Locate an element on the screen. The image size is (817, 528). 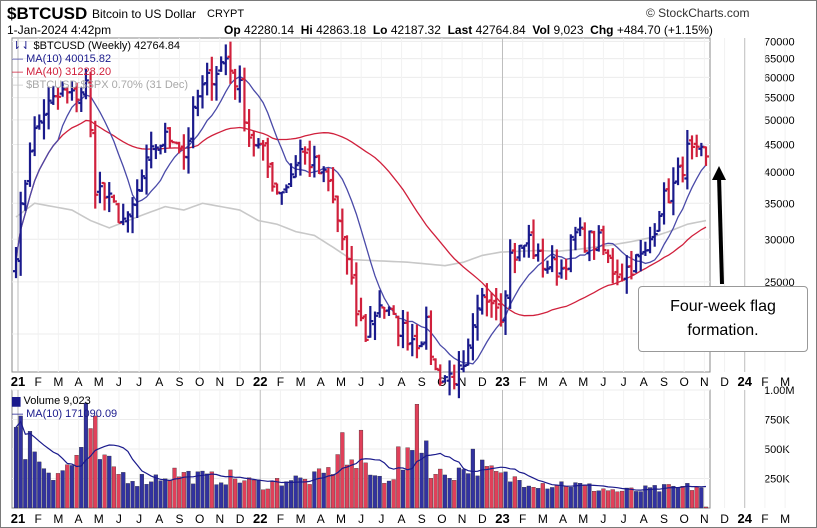
x-tick-label: 21 is located at coordinates (18, 381).